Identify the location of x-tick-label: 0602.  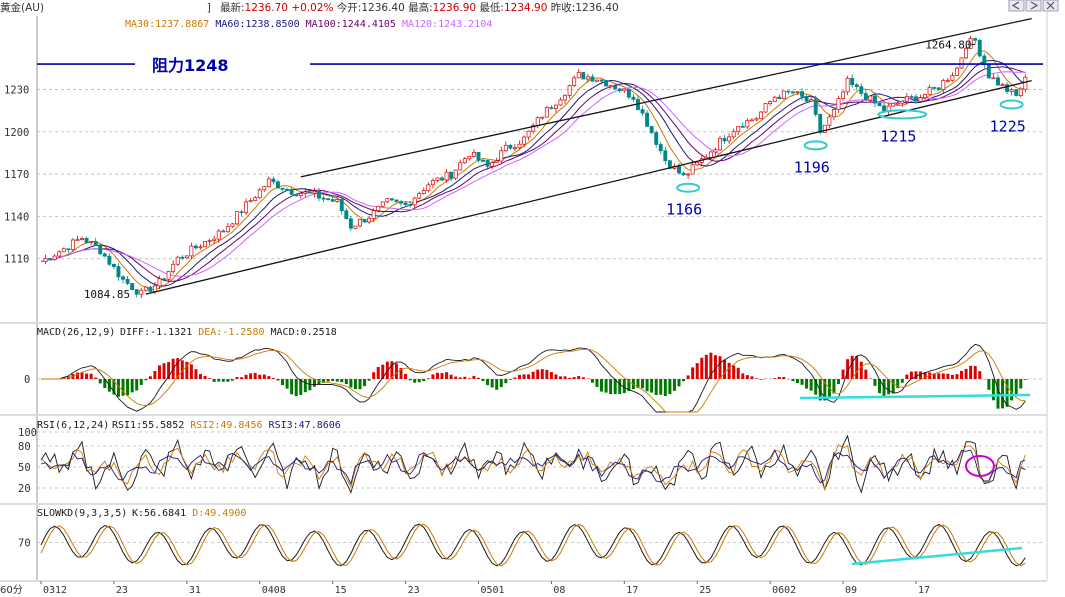
(784, 590).